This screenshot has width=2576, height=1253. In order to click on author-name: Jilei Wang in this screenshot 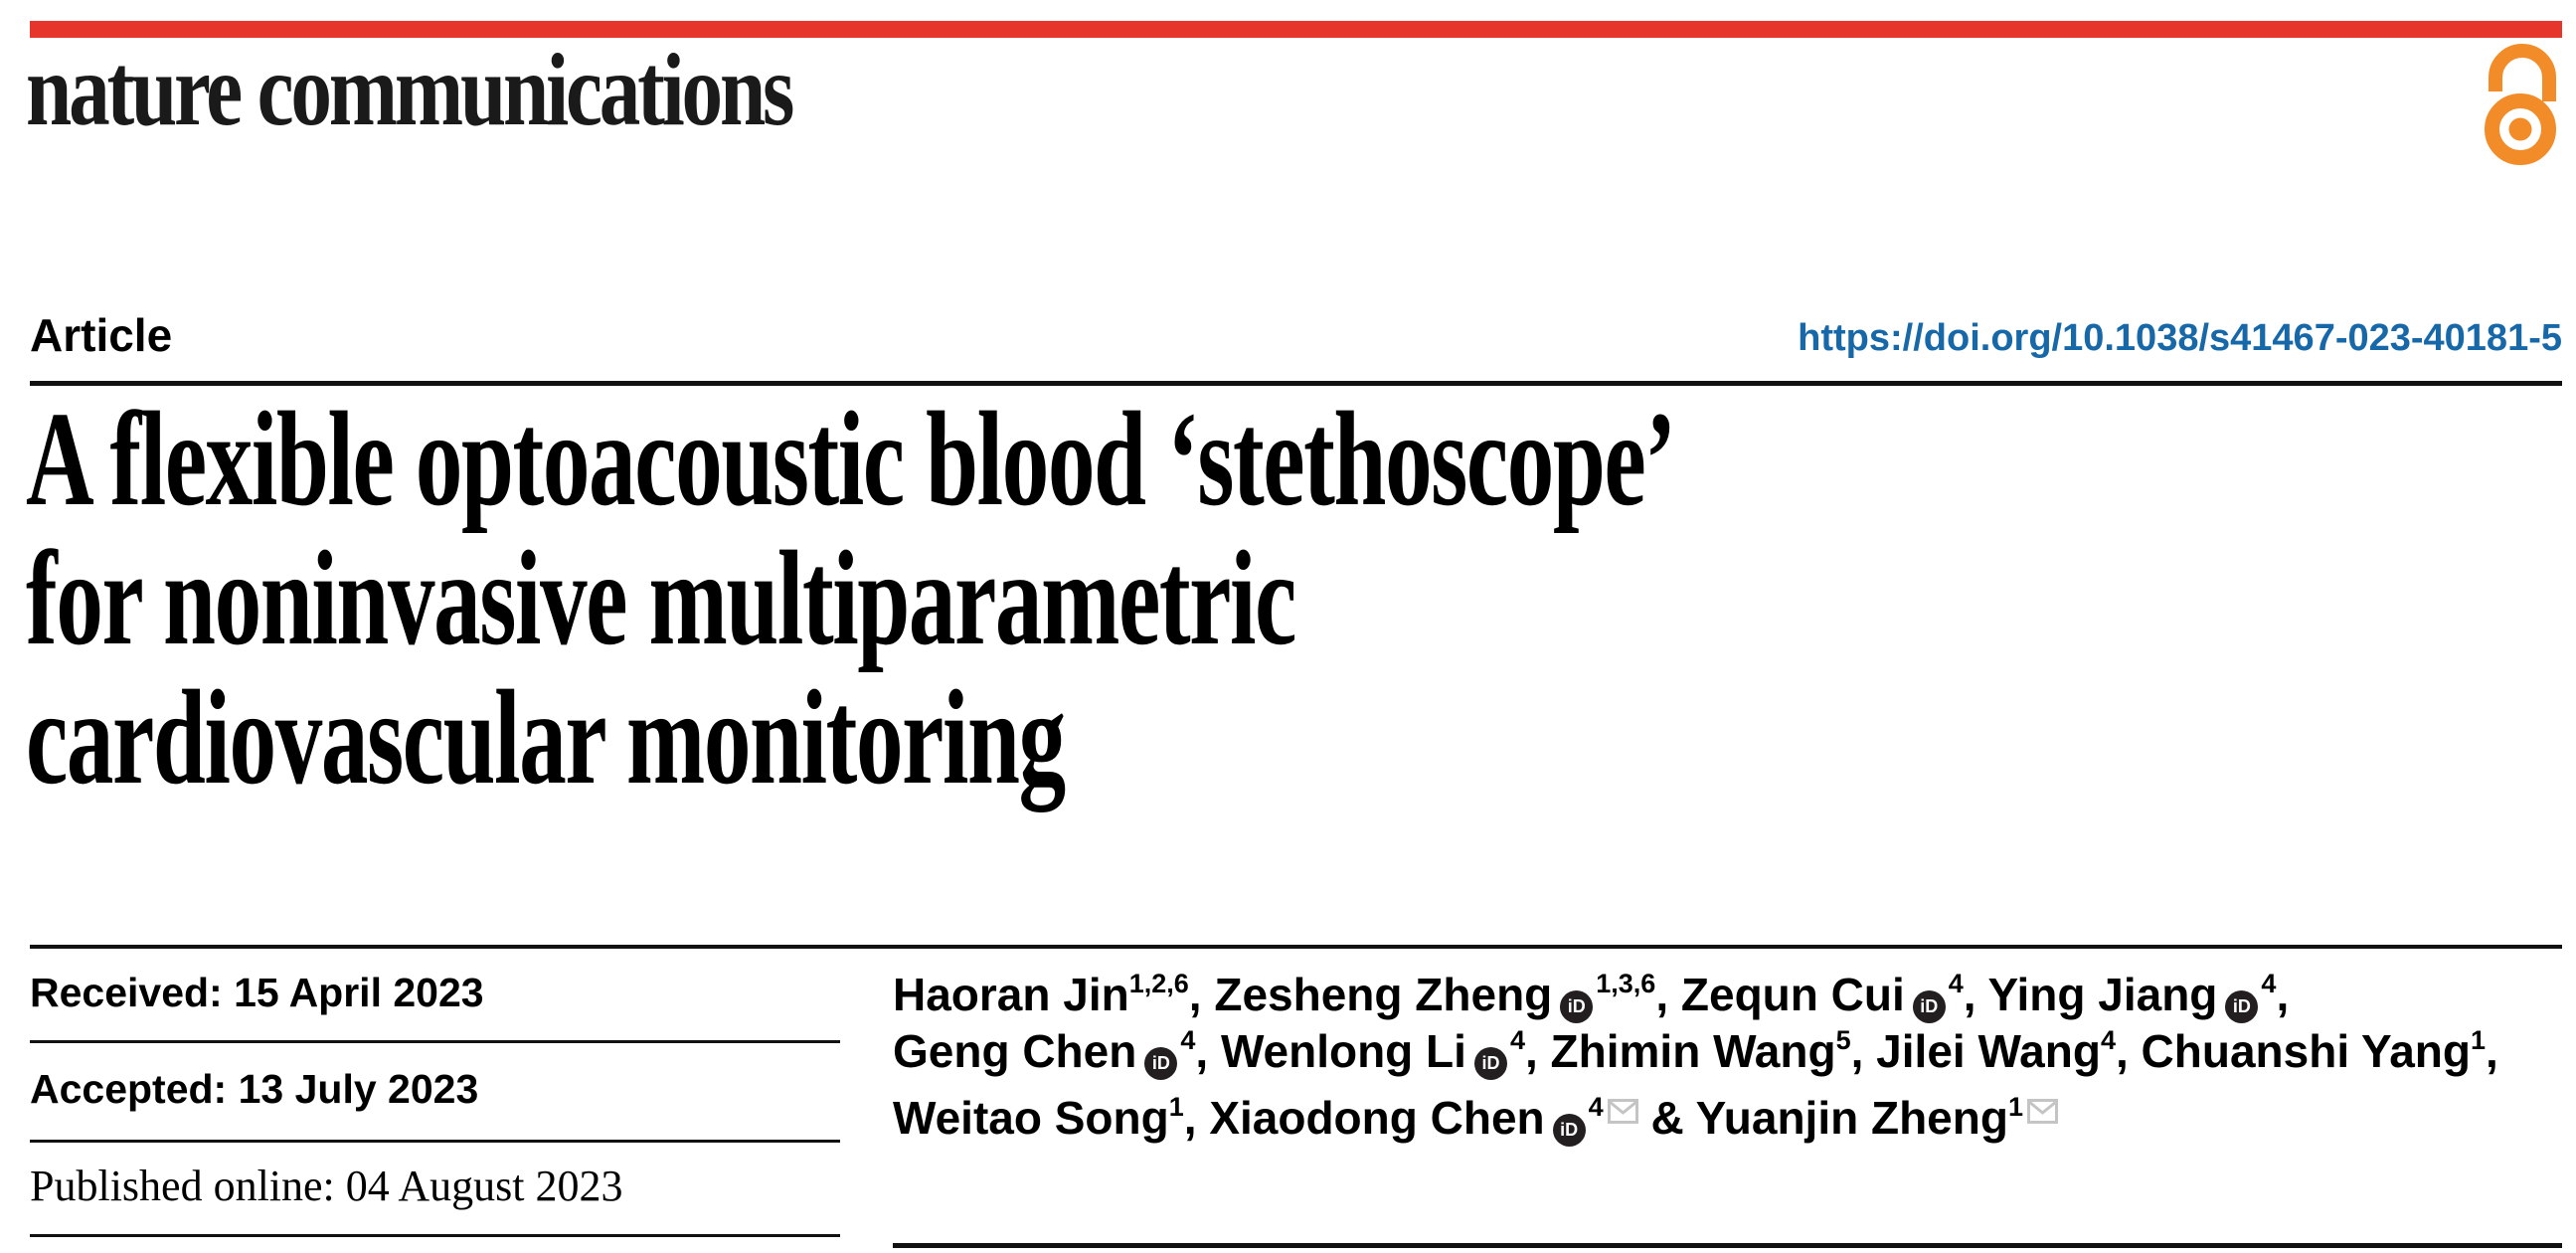, I will do `click(1988, 1051)`.